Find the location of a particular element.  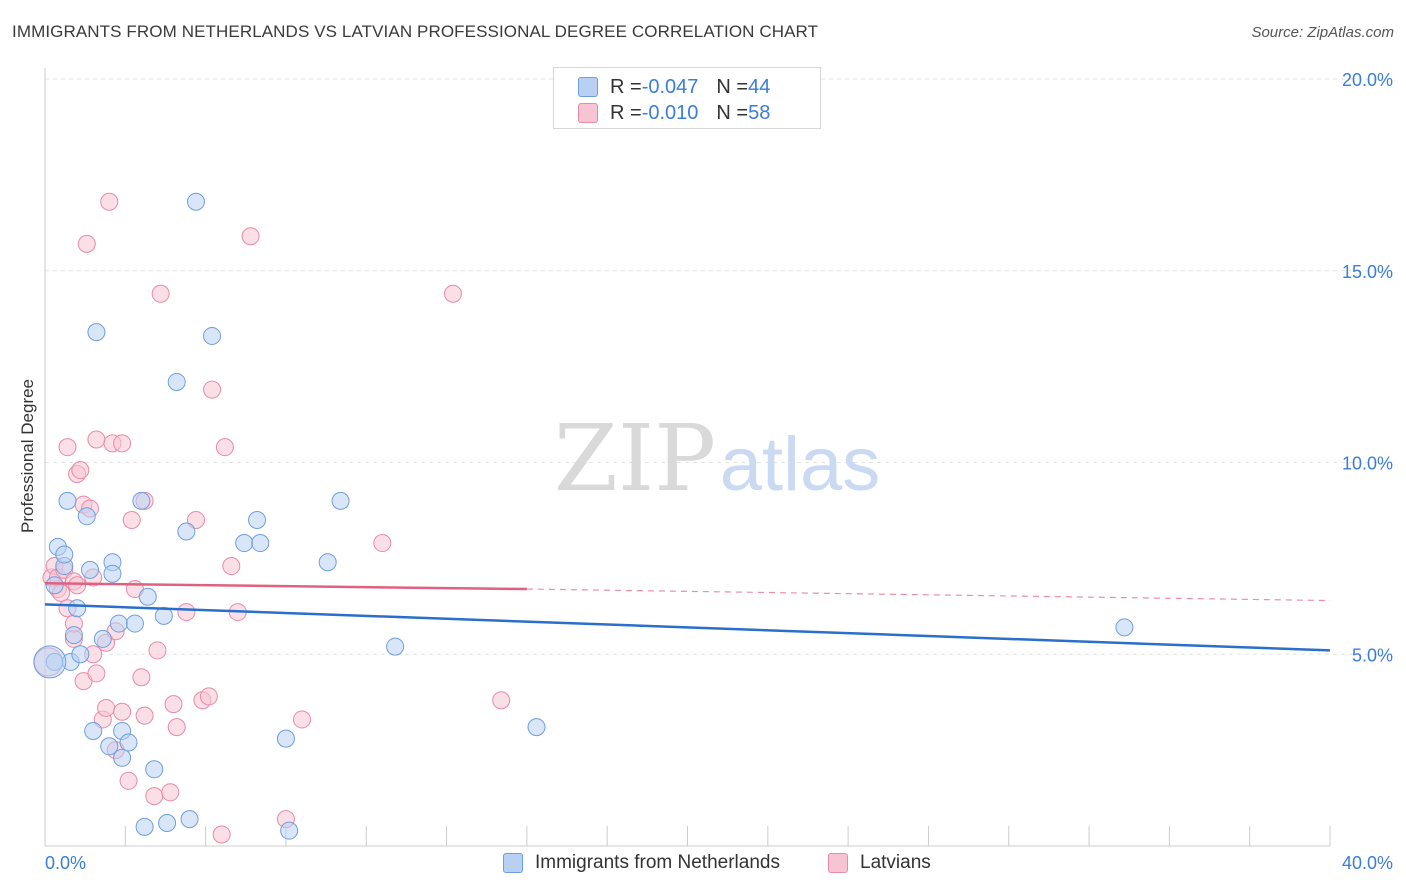

legend-item-latvians: Latvians is located at coordinates (879, 863).